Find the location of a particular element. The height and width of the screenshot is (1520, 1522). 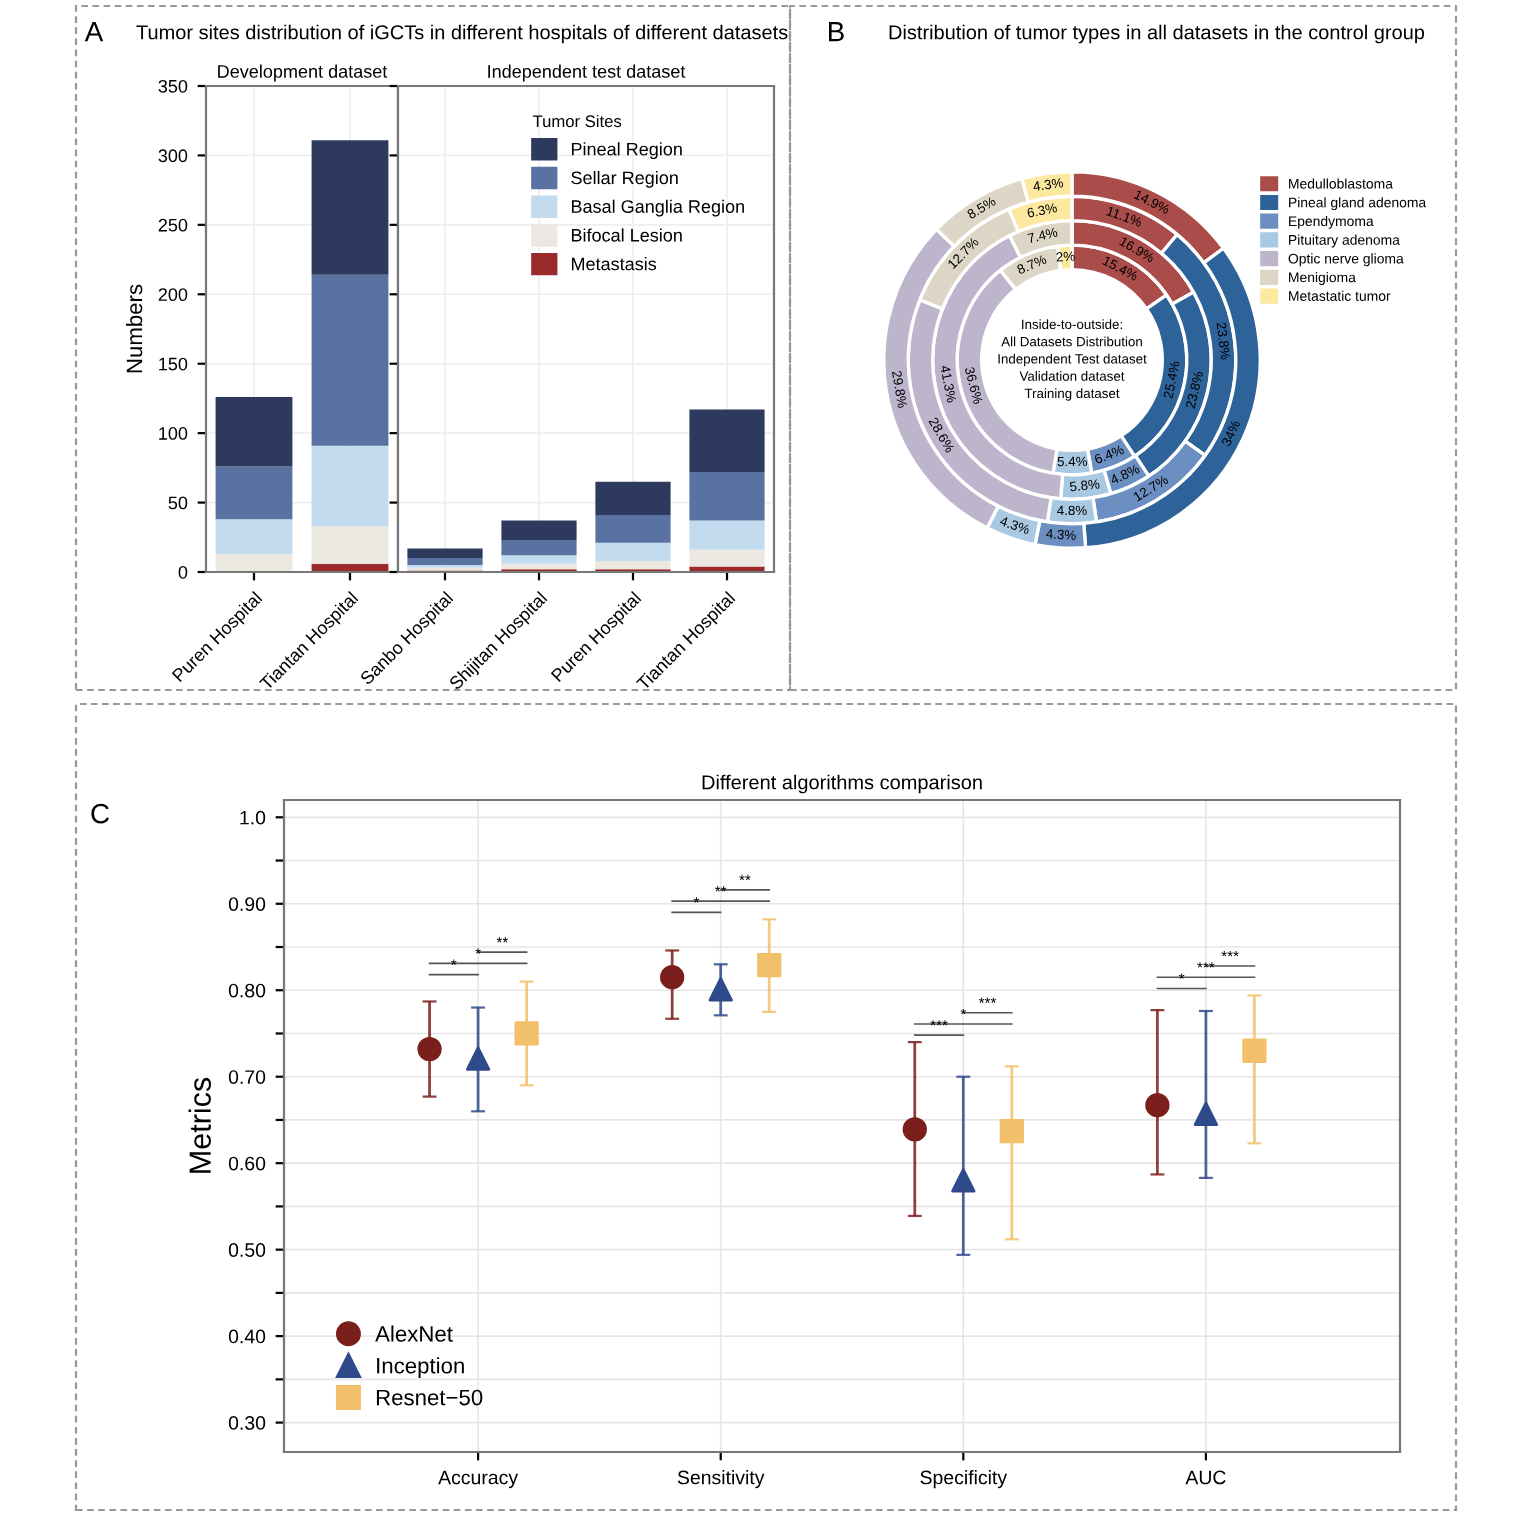

text: C is located at coordinates (100, 813).